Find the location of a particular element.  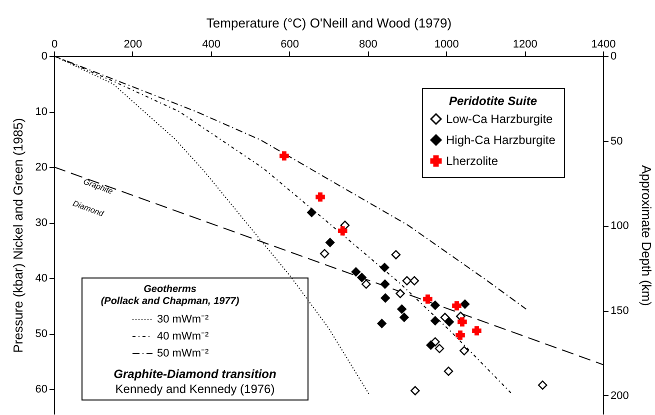

x-tick-label: 1000 is located at coordinates (446, 44).